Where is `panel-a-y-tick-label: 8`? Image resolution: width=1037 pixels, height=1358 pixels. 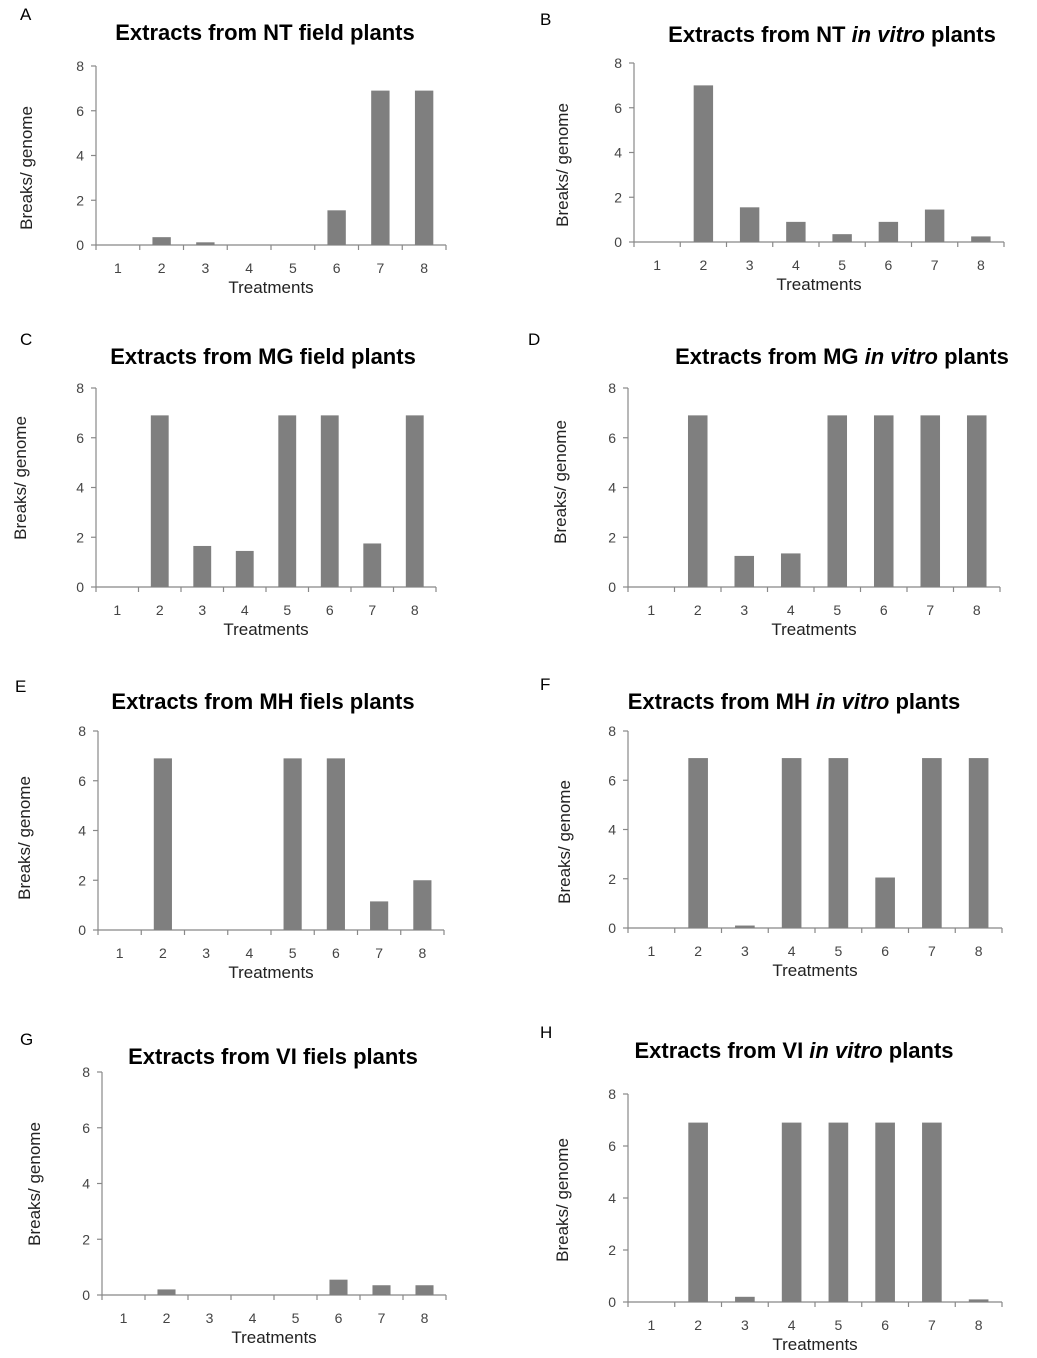
panel-a-y-tick-label: 8 is located at coordinates (80, 66).